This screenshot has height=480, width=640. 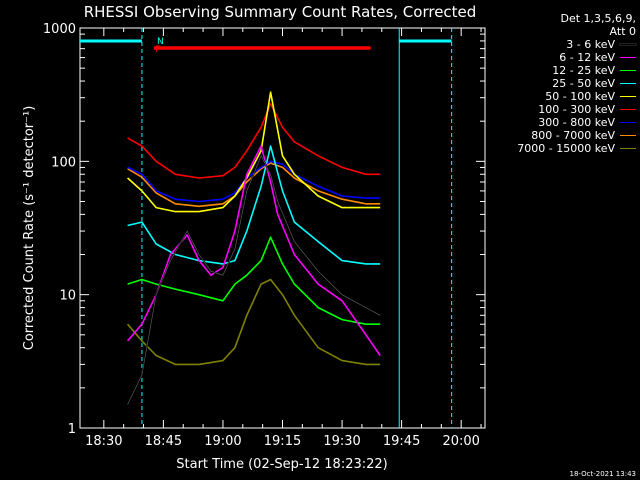 I want to click on legend-entry: 300 - 800 keV, so click(x=558, y=122).